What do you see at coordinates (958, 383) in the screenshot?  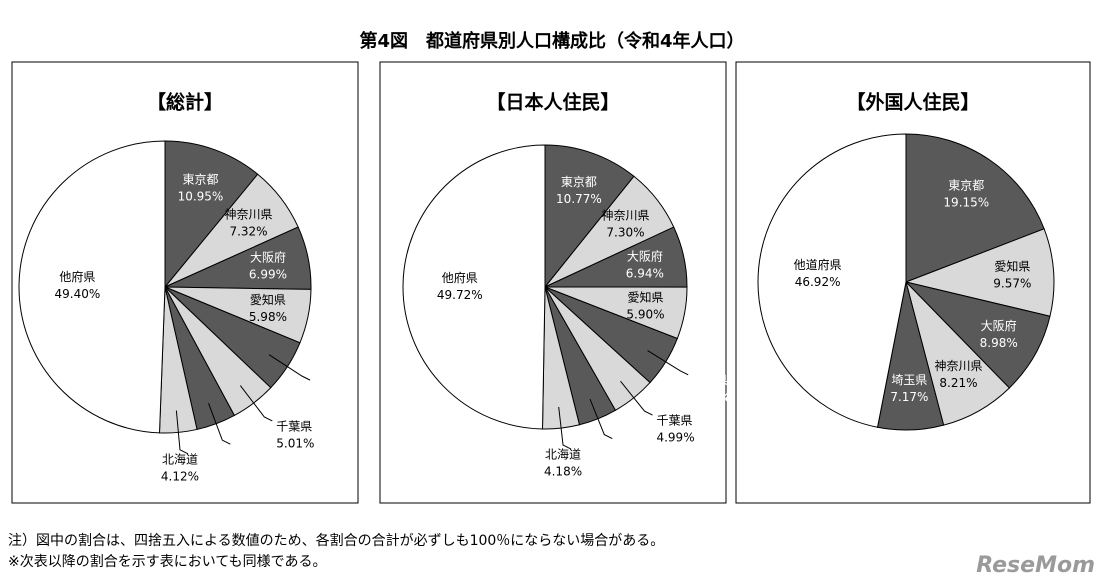 I see `slice-value-label: 8.21%` at bounding box center [958, 383].